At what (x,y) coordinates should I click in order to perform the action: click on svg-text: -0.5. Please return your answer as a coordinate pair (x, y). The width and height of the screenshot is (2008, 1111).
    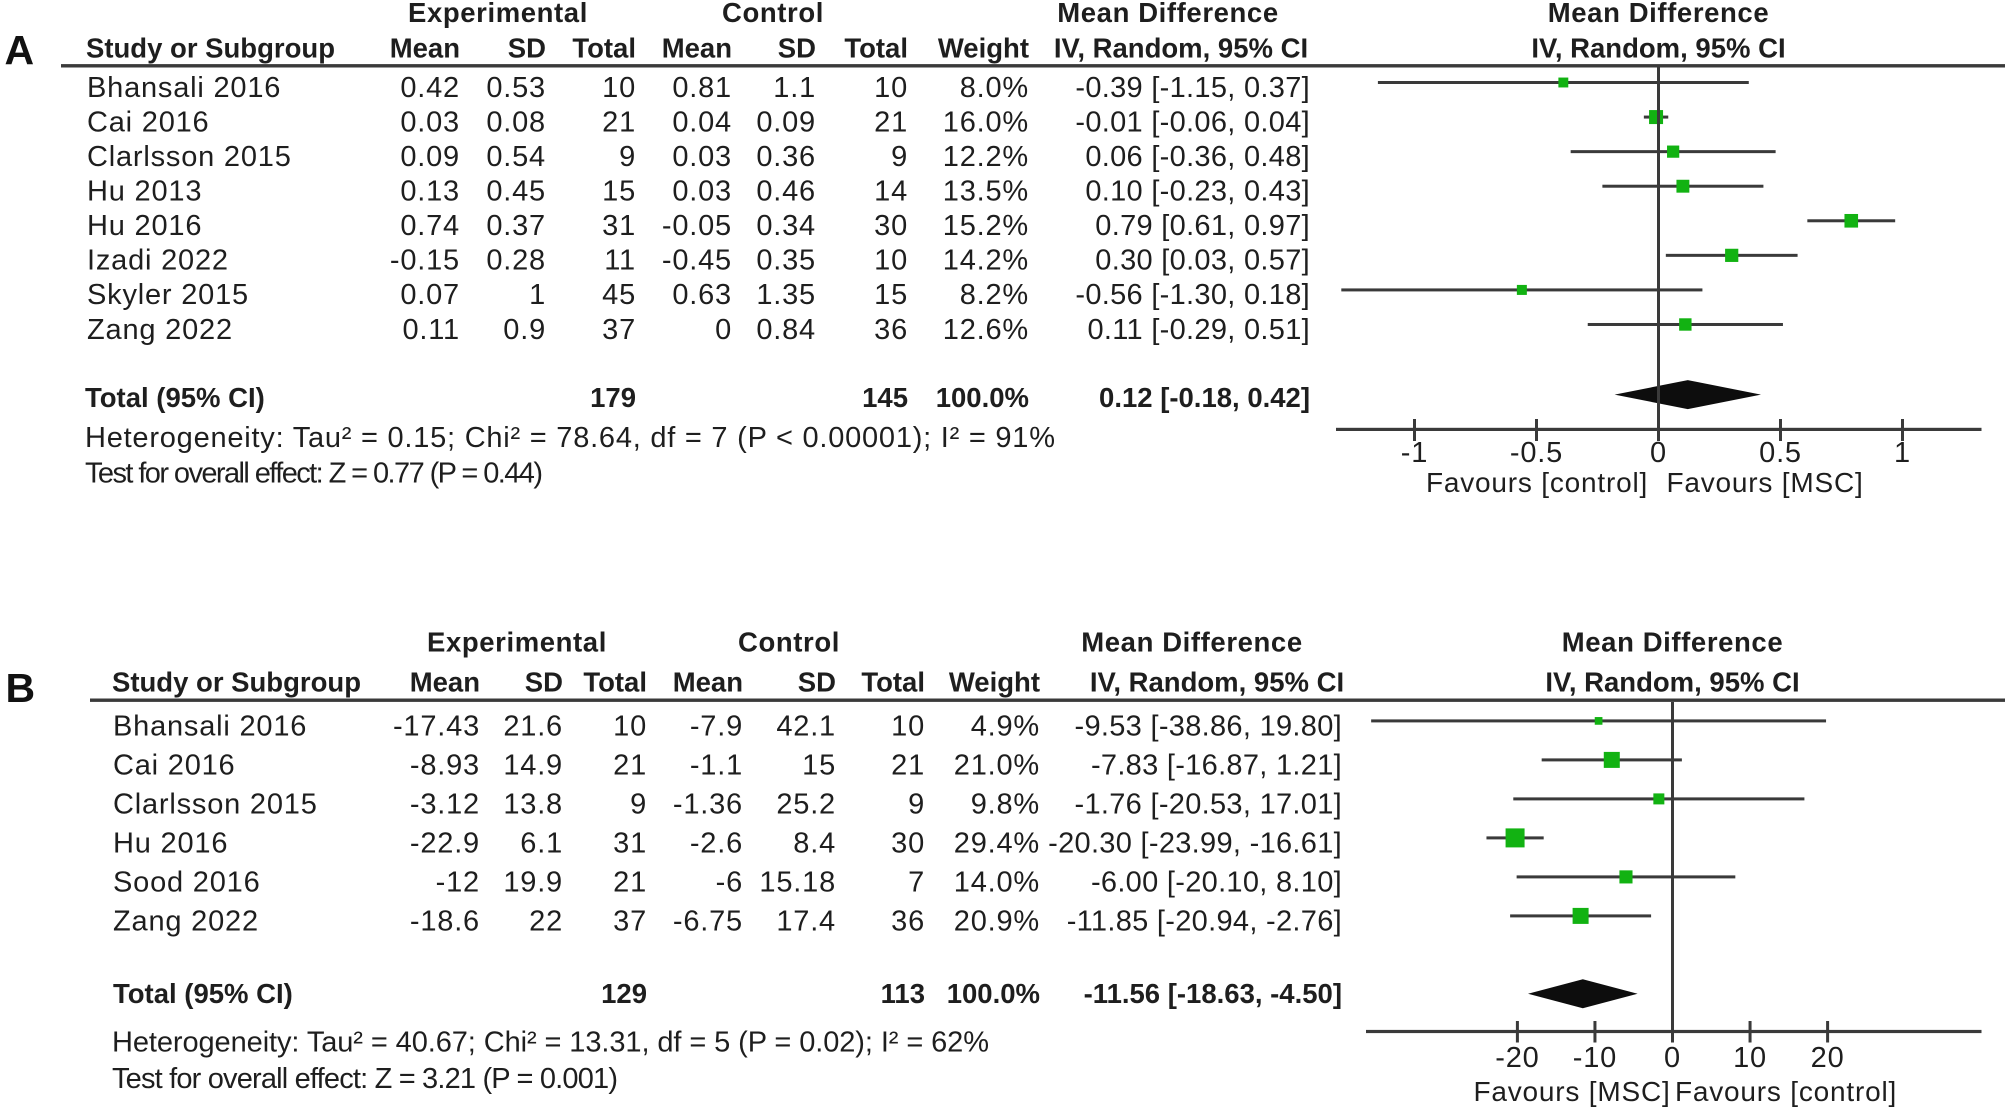
    Looking at the image, I should click on (1536, 453).